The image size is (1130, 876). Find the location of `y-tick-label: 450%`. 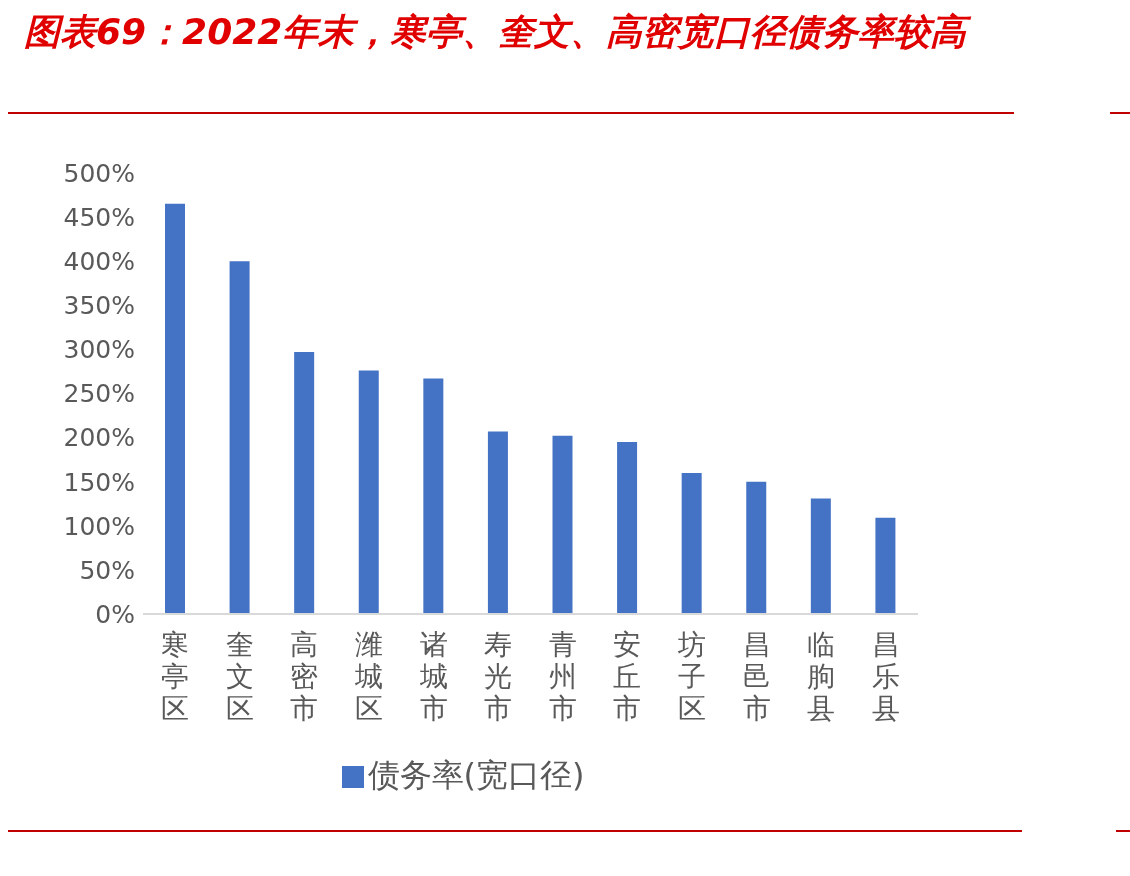

y-tick-label: 450% is located at coordinates (99, 217).